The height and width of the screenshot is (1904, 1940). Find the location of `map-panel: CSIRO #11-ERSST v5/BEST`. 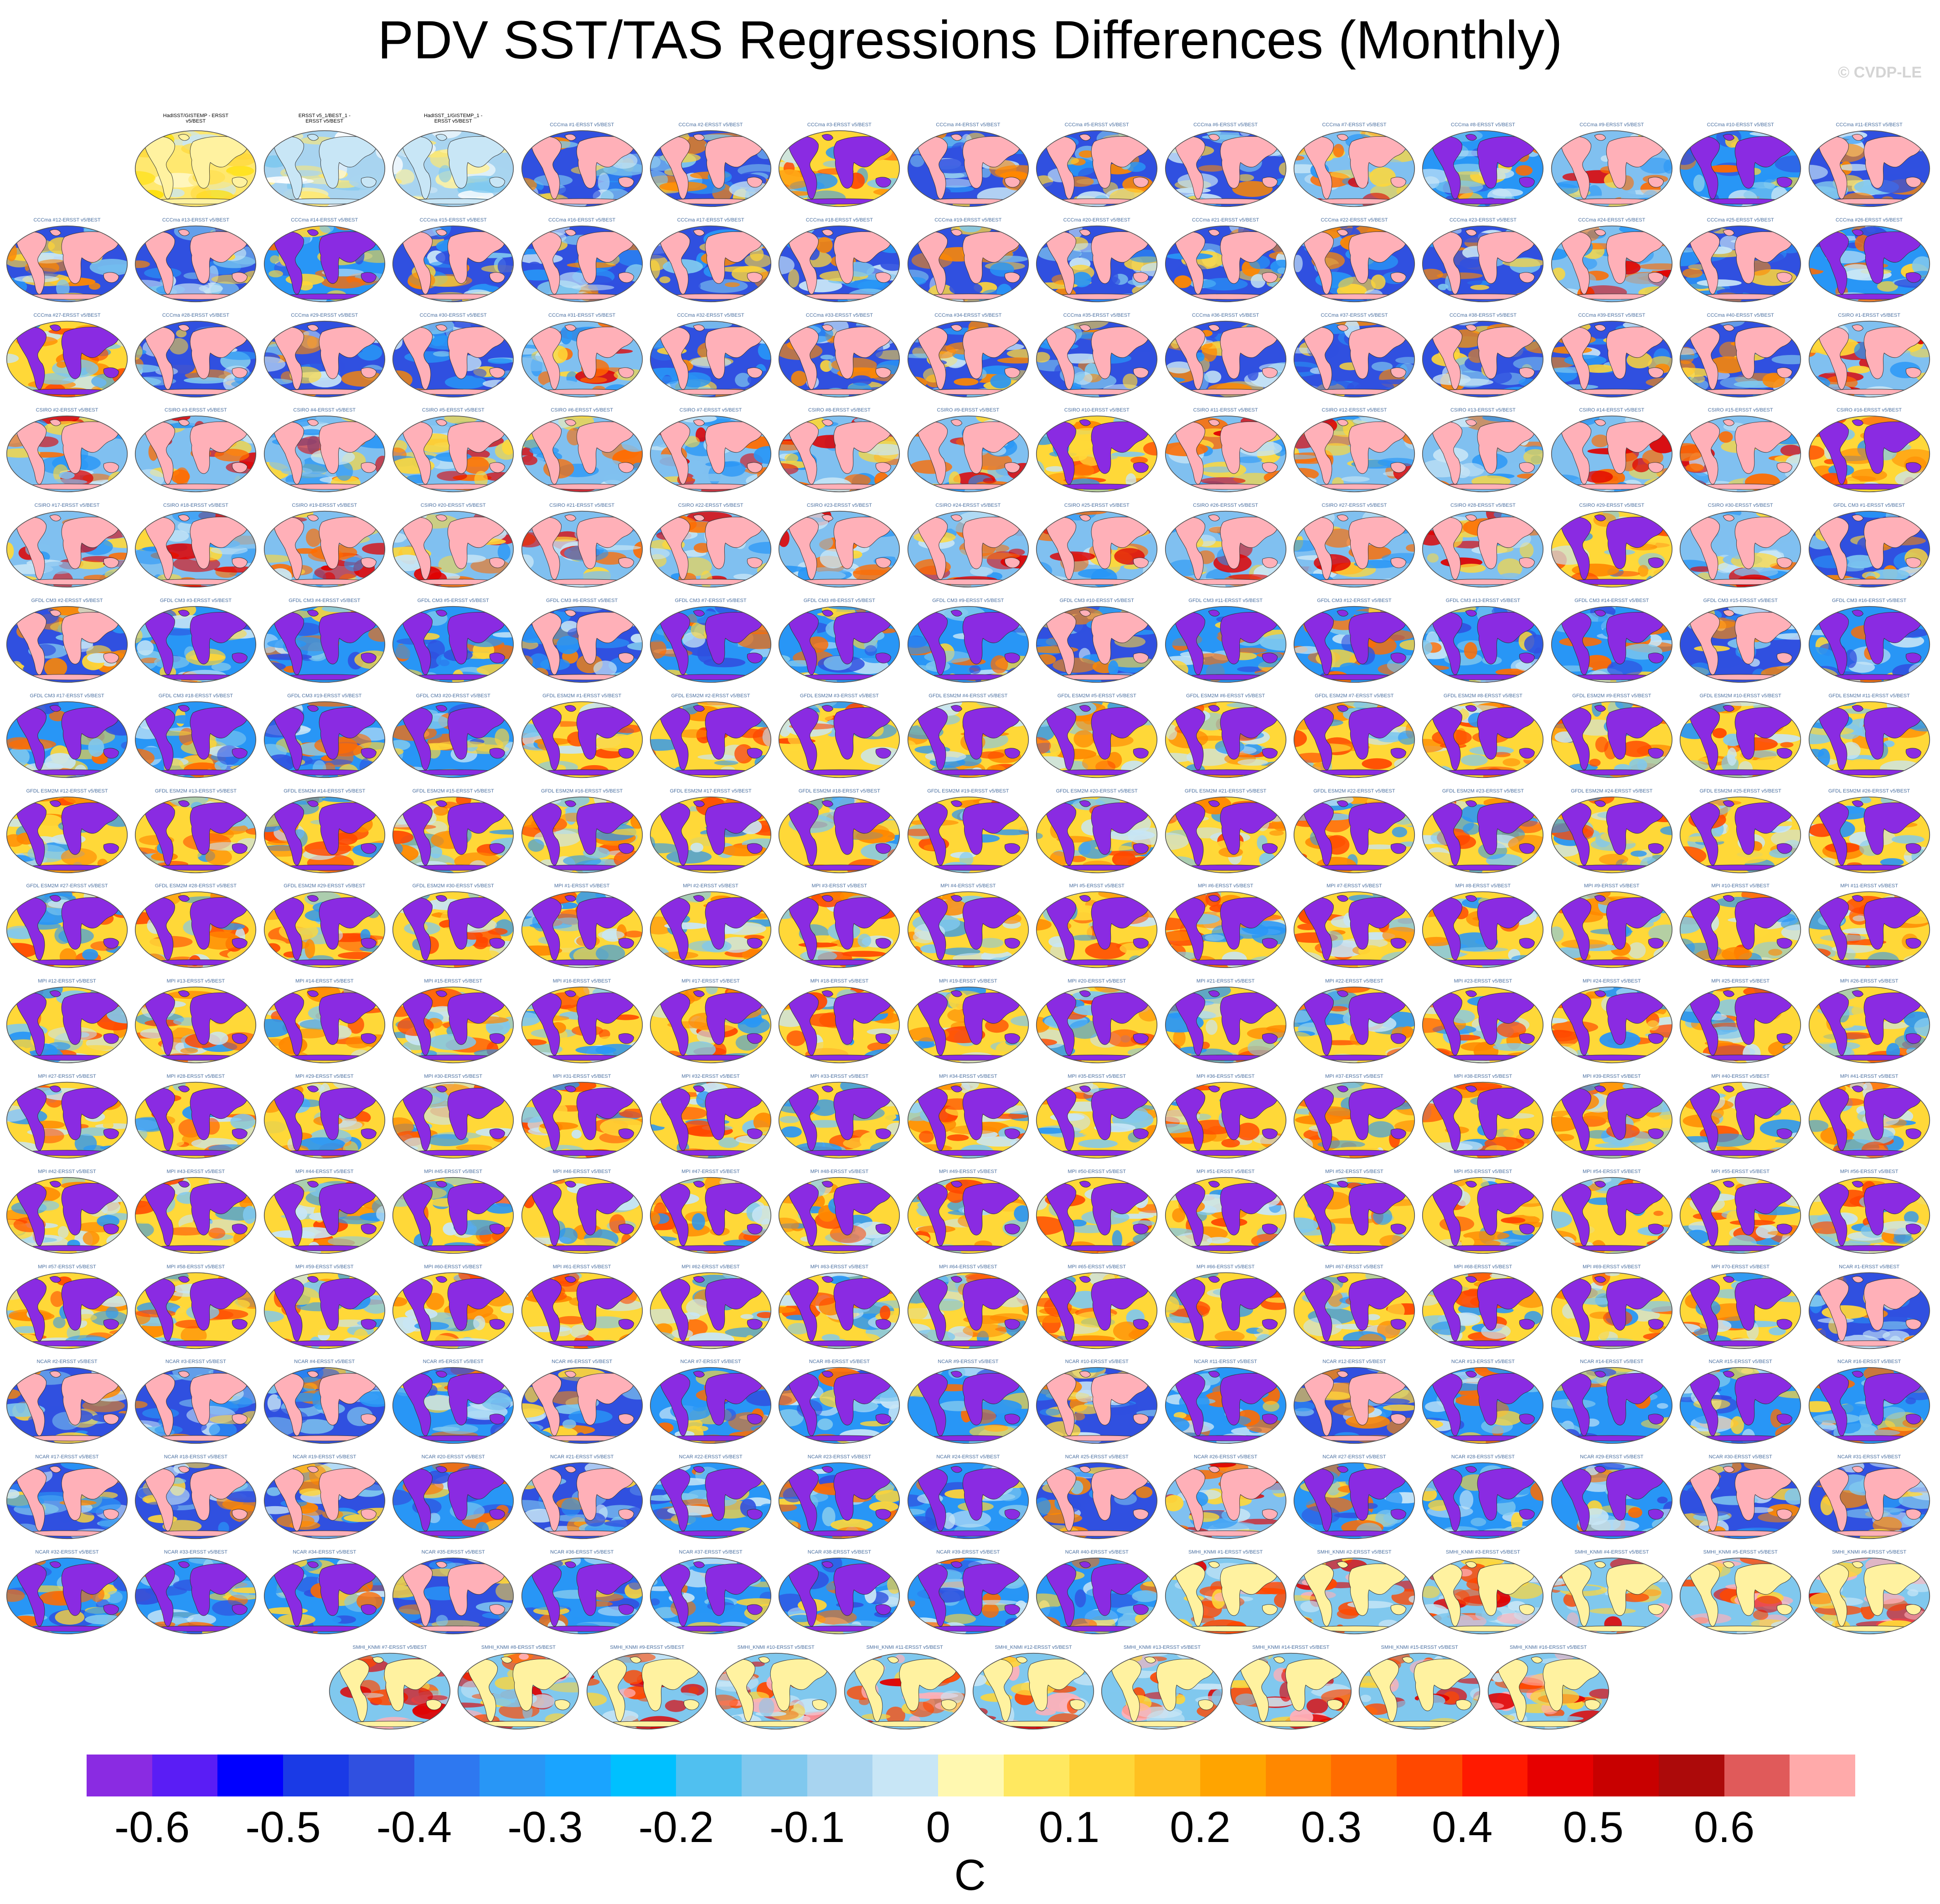

map-panel: CSIRO #11-ERSST v5/BEST is located at coordinates (1225, 452).